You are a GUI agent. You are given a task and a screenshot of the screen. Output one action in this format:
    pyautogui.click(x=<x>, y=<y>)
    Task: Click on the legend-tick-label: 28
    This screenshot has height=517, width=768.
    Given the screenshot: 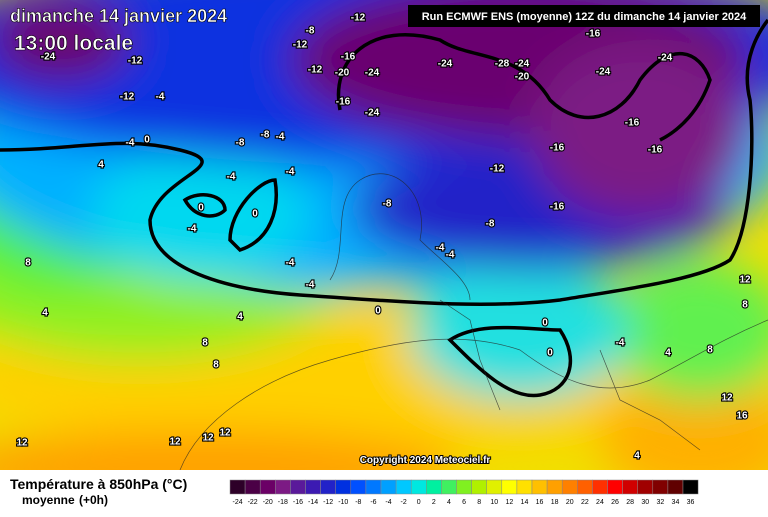 What is the action you would take?
    pyautogui.click(x=630, y=502)
    